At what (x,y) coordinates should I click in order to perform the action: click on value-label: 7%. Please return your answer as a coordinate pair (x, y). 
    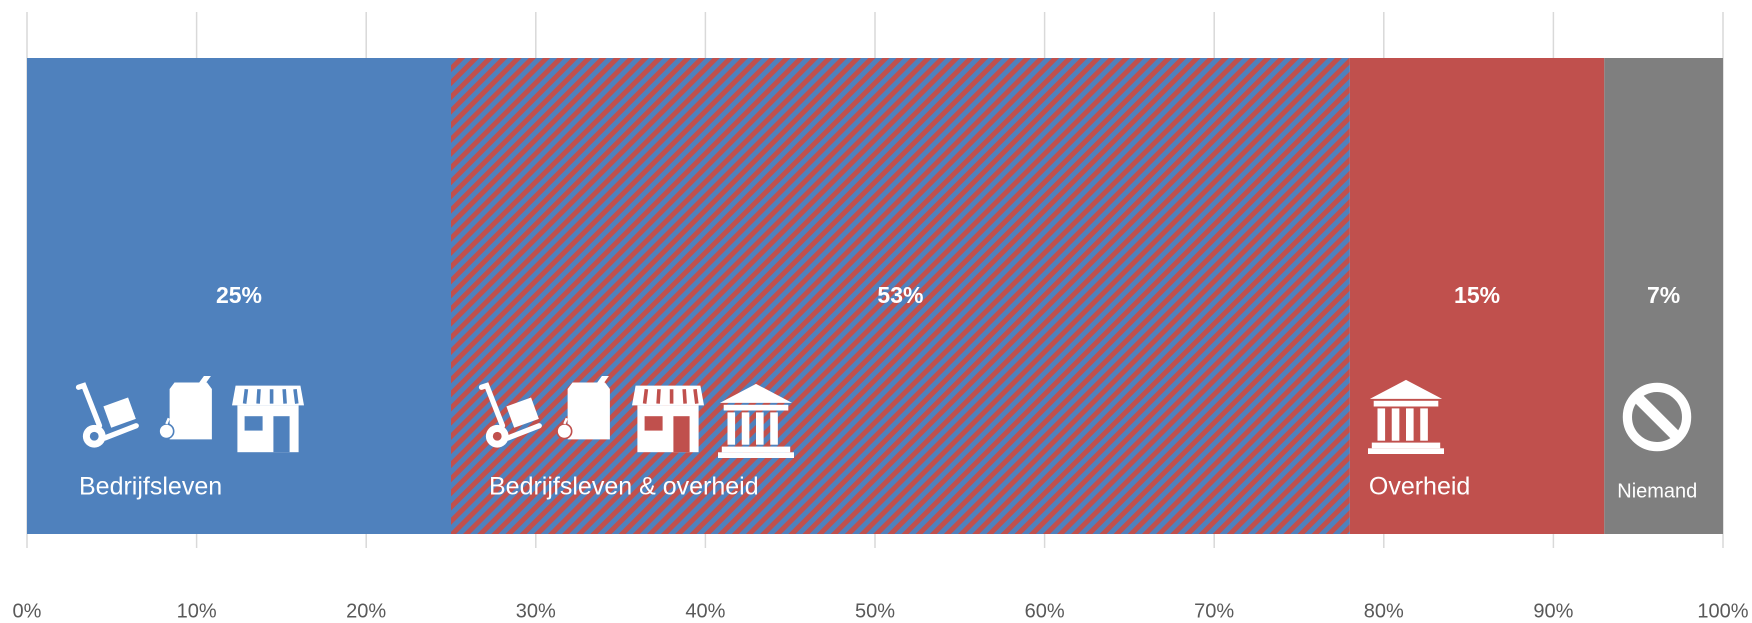
    Looking at the image, I should click on (1663, 295).